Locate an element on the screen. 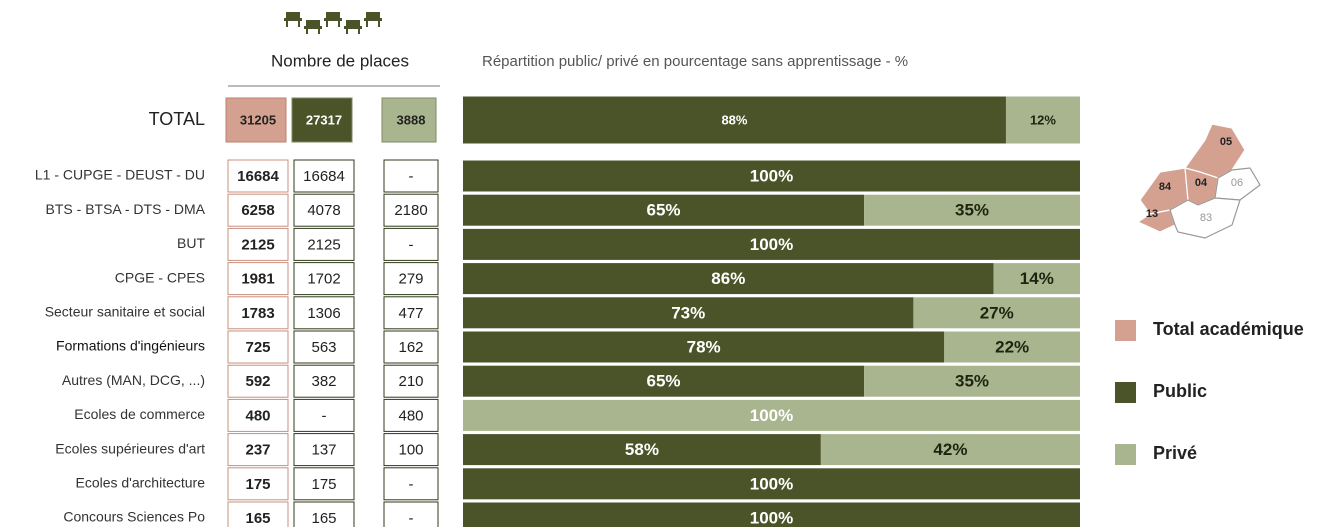  row-label: Ecoles supérieures d'art is located at coordinates (130, 448).